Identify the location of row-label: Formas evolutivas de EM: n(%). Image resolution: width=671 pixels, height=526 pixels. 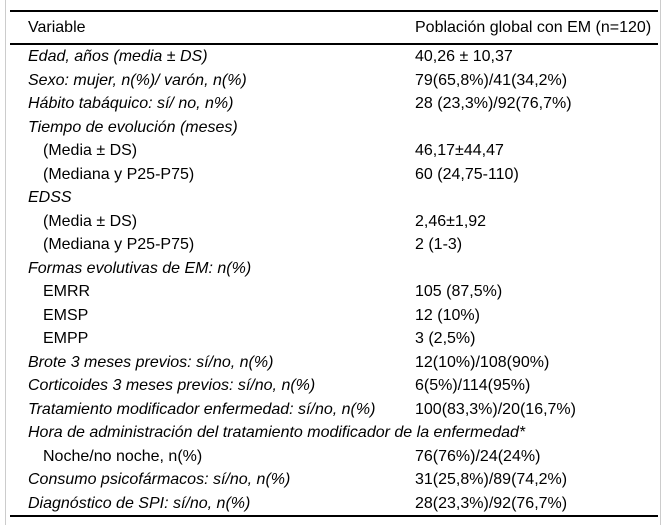
(140, 268).